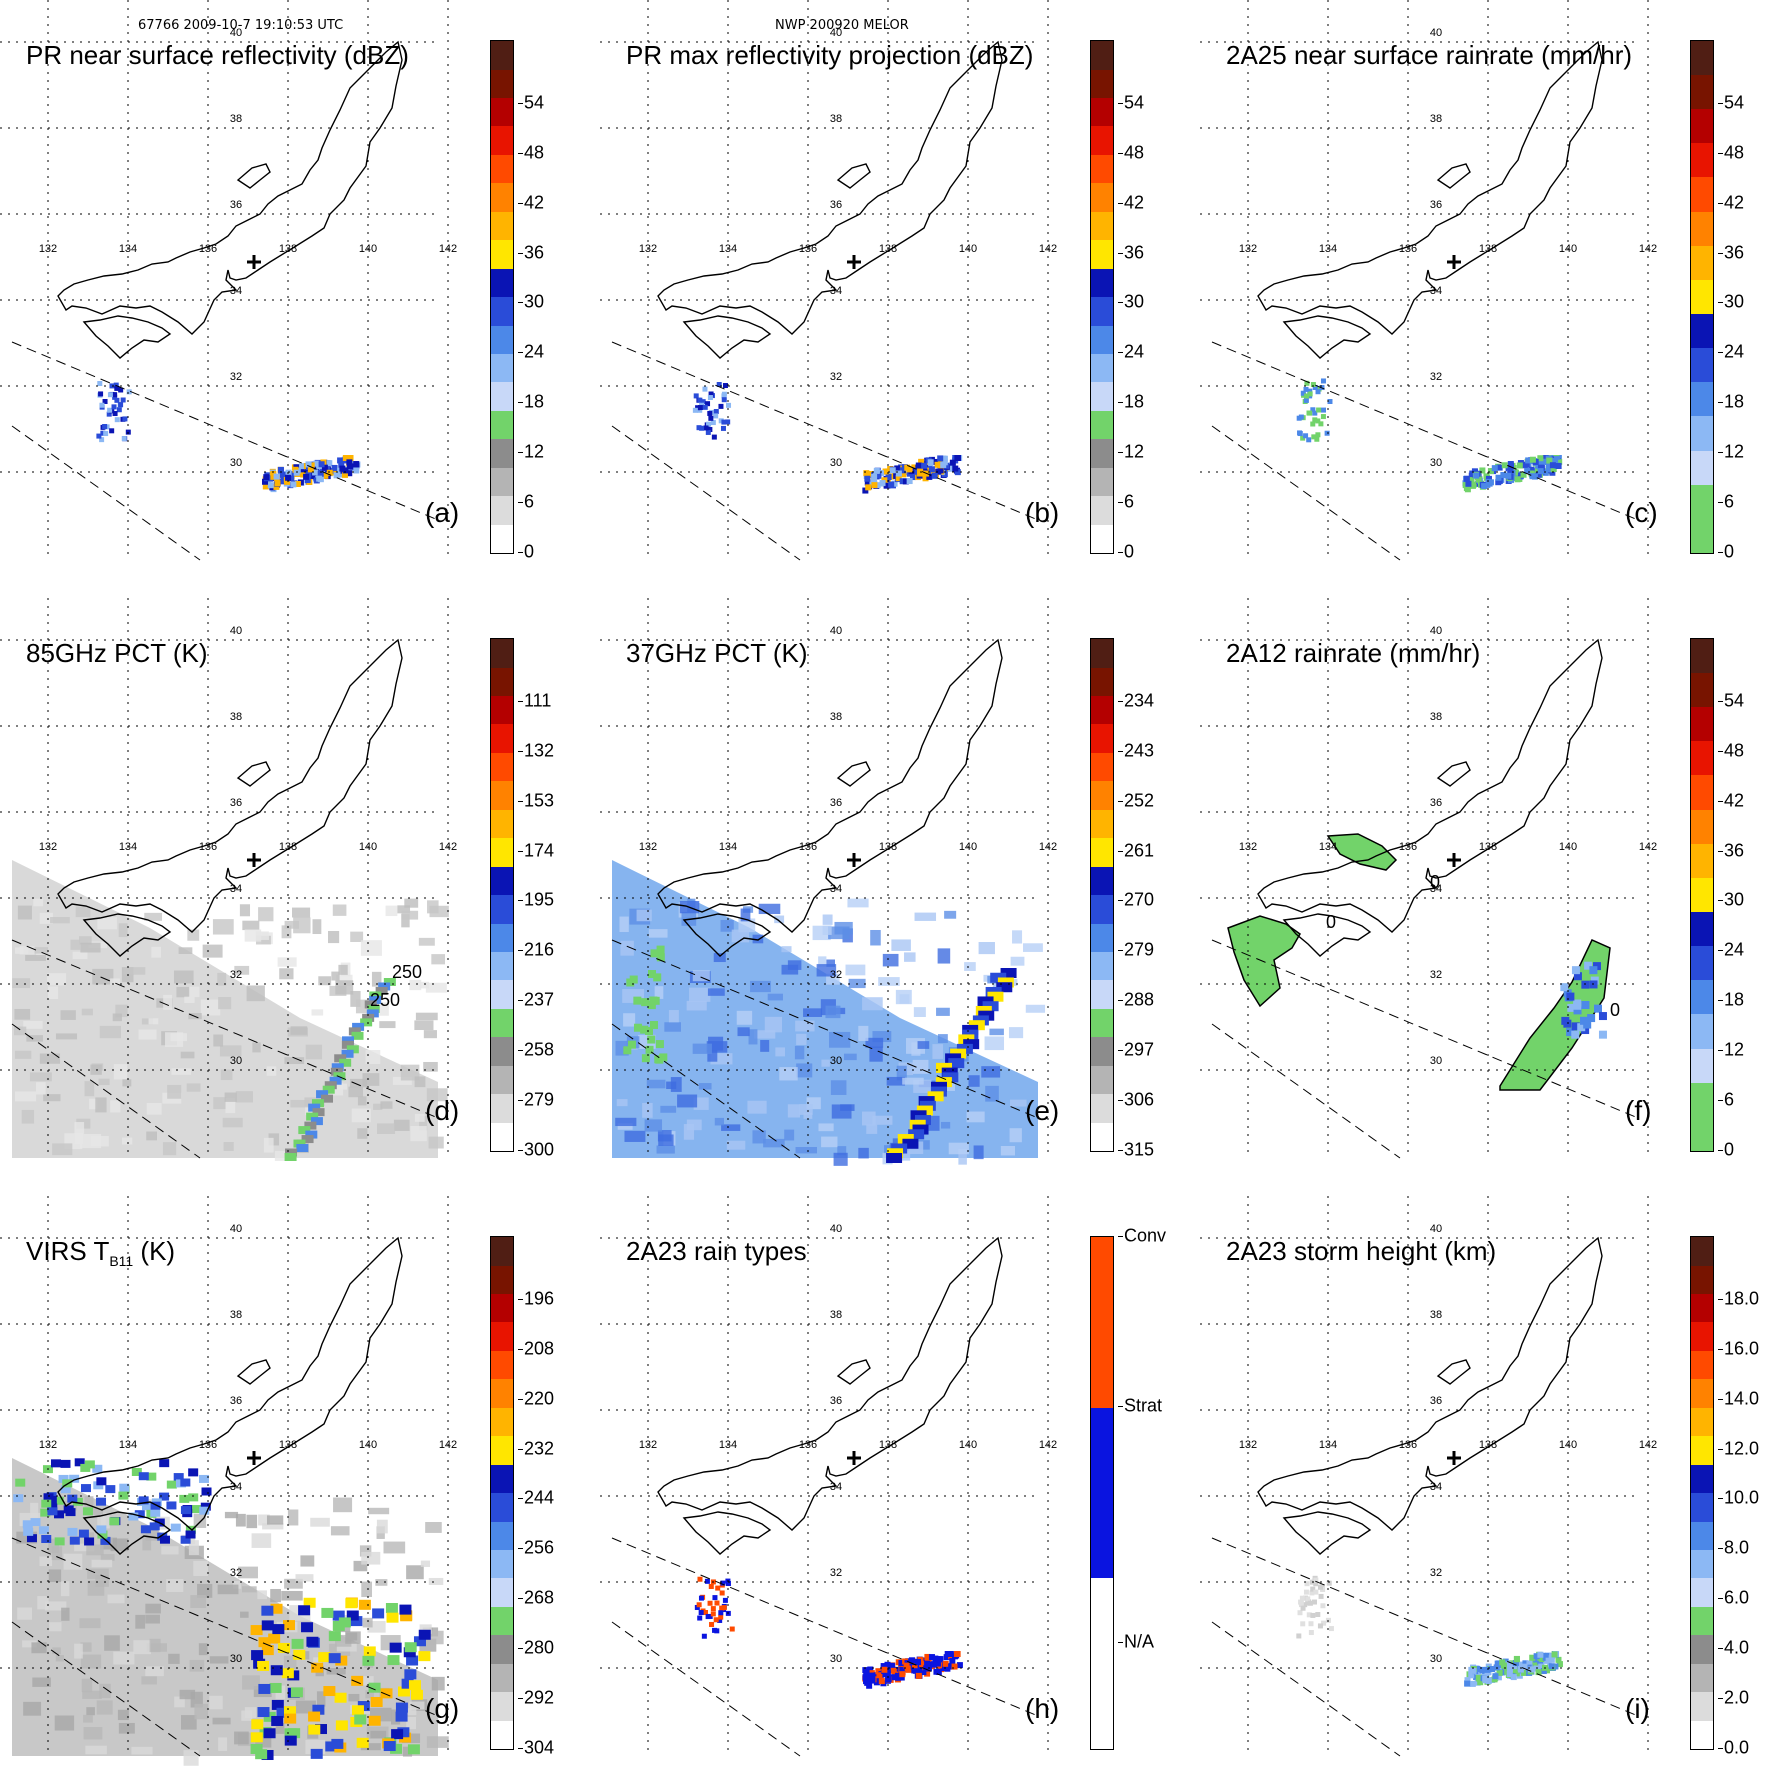 This screenshot has height=1771, width=1771. What do you see at coordinates (539, 1348) in the screenshot?
I see `colorbar-tick-label: 208` at bounding box center [539, 1348].